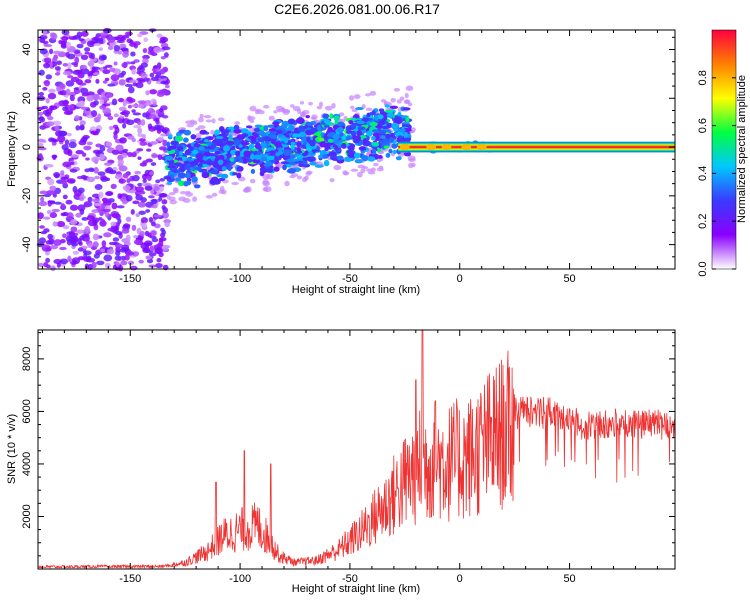 The image size is (750, 600). Describe the element at coordinates (536, 147) in the screenshot. I see `constant-tone-band` at that location.